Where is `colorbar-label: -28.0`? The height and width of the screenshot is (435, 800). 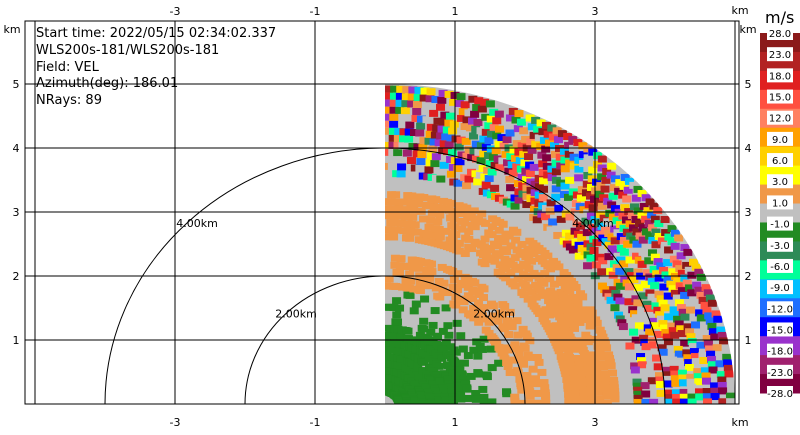 colorbar-label: -28.0 is located at coordinates (780, 394).